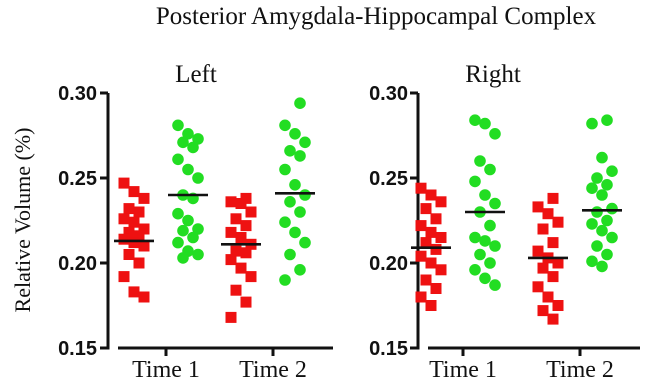 This screenshot has height=386, width=666. Describe the element at coordinates (22, 220) in the screenshot. I see `y-axis-label: Relative Volume (%)` at that location.